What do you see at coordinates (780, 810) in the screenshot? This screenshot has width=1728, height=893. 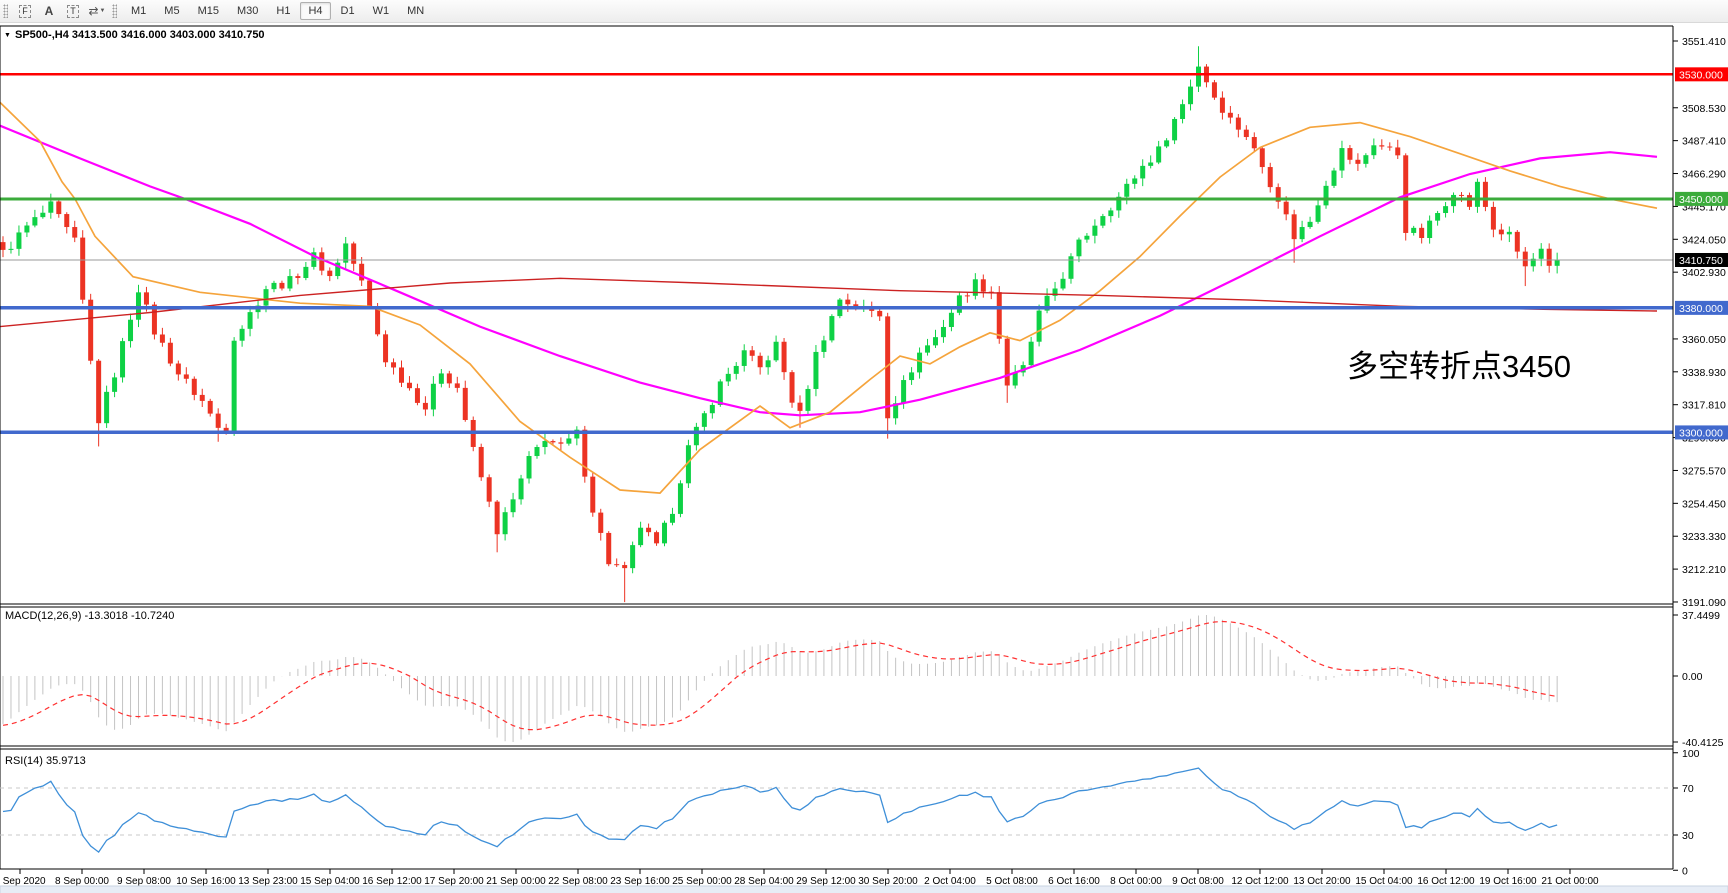 I see `rsi-line` at bounding box center [780, 810].